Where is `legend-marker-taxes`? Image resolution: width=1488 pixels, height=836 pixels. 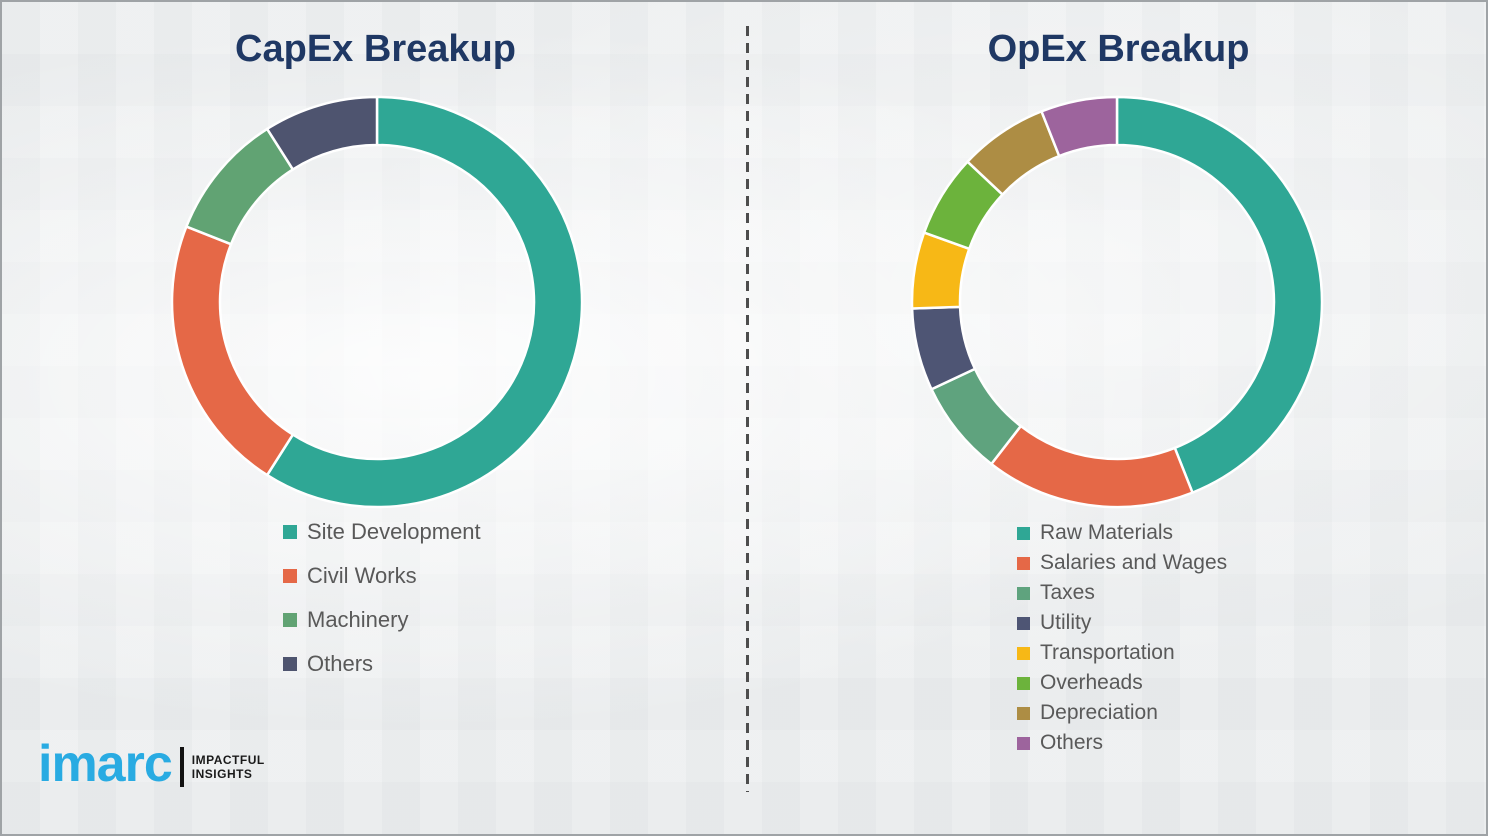 legend-marker-taxes is located at coordinates (1023, 593).